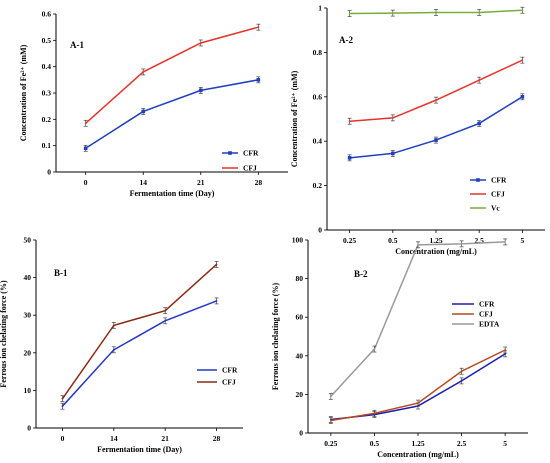 The height and width of the screenshot is (463, 550). Describe the element at coordinates (4, 334) in the screenshot. I see `y-axis-label: Ferrous ion chelating force (%)` at that location.